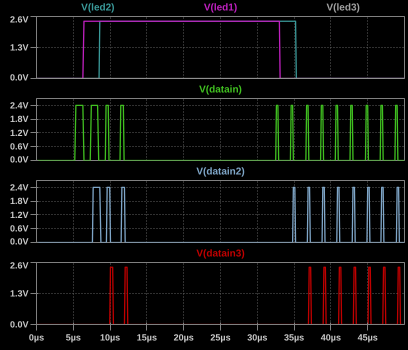  I want to click on x-tick-label: 30µs, so click(257, 337).